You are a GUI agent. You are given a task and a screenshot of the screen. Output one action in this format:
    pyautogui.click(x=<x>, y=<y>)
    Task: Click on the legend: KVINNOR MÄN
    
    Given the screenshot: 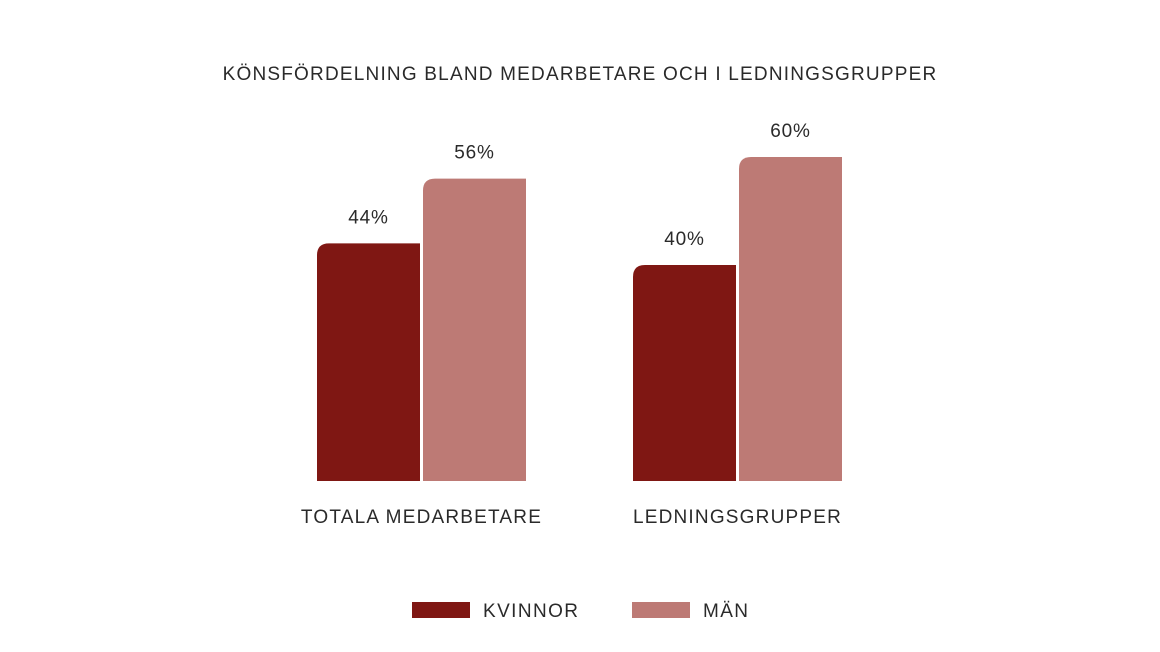 What is the action you would take?
    pyautogui.click(x=580, y=611)
    